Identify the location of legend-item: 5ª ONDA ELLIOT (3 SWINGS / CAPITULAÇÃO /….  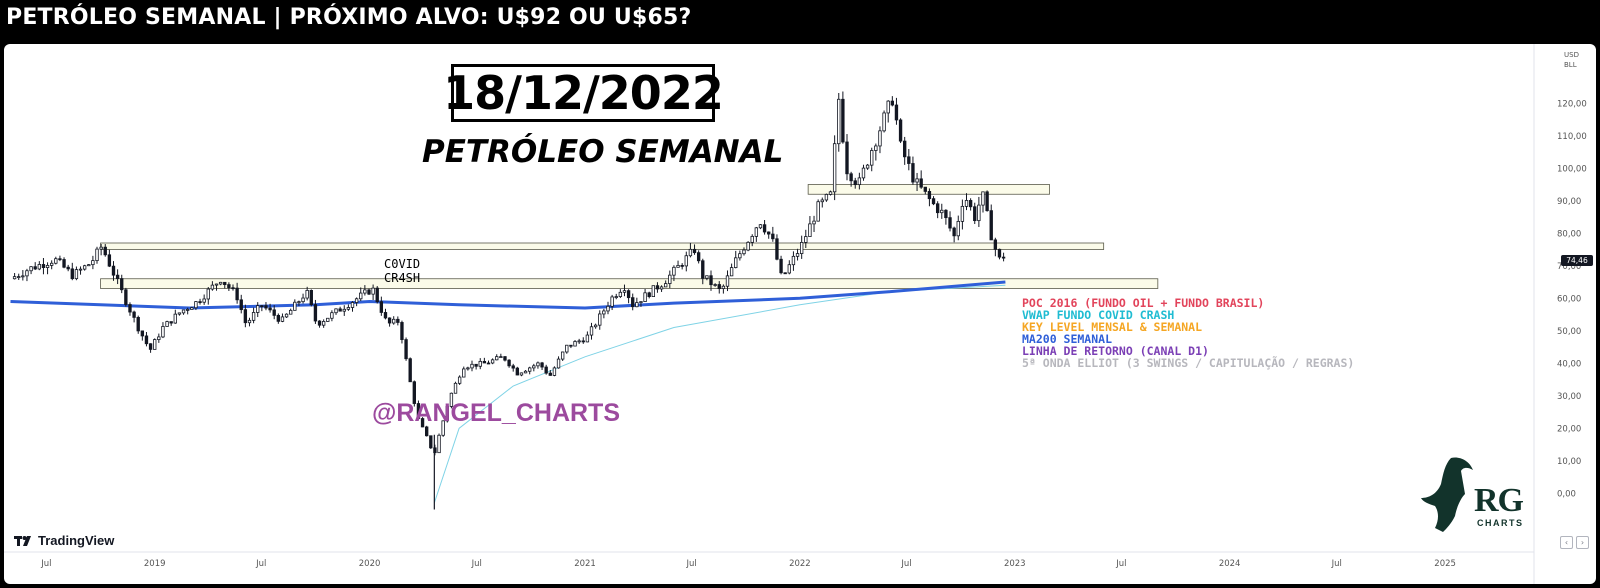
(1188, 363).